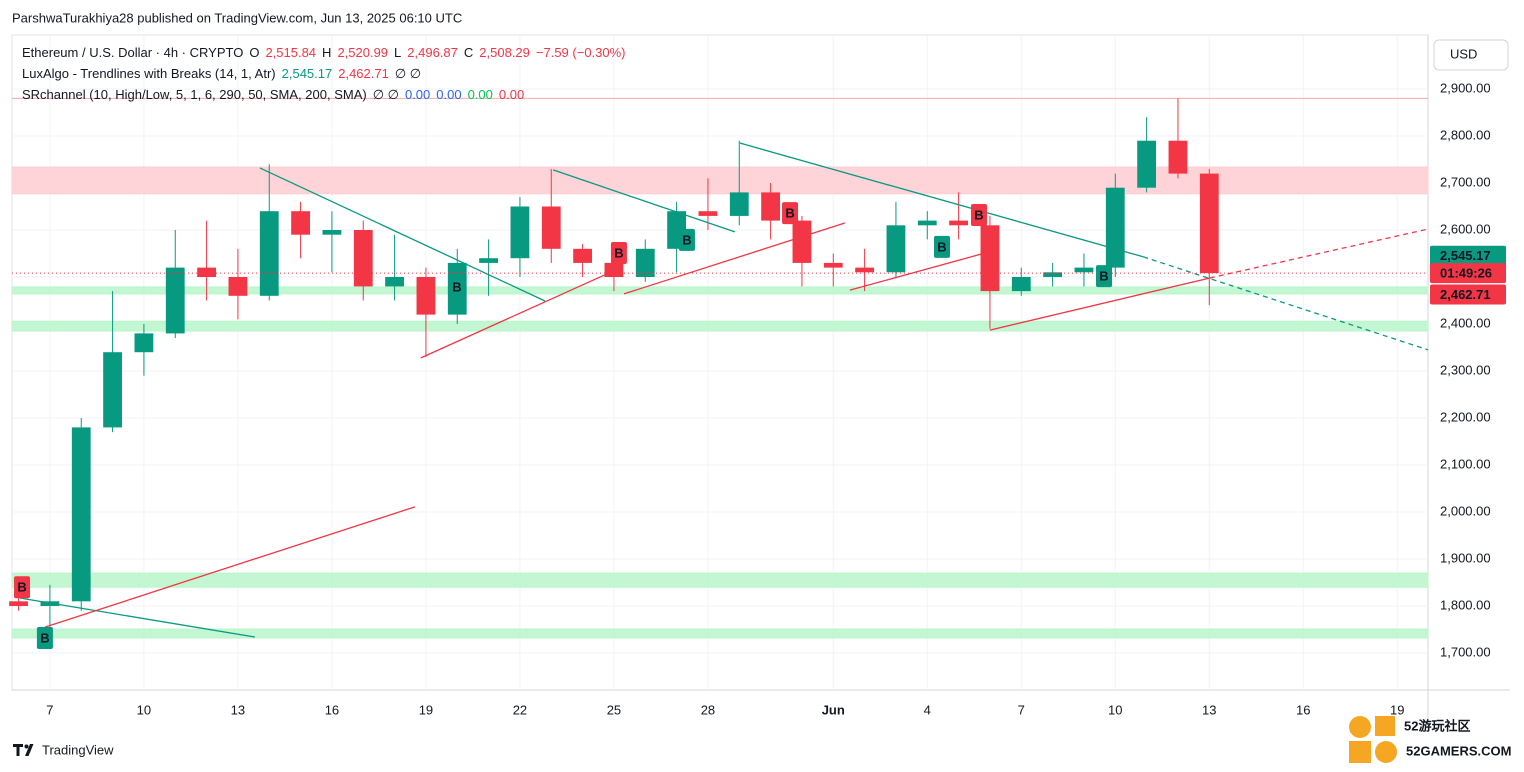 The image size is (1524, 772). Describe the element at coordinates (254, 52) in the screenshot. I see `legend-item: O` at that location.